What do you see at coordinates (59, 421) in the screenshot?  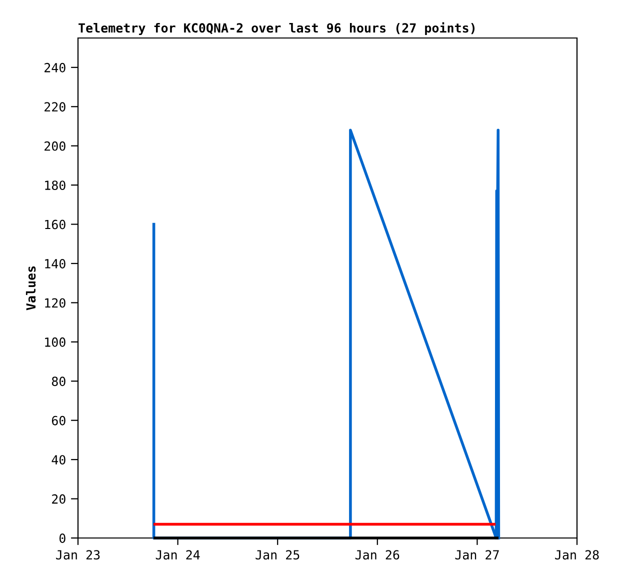 I see `y-tick-label: 60` at bounding box center [59, 421].